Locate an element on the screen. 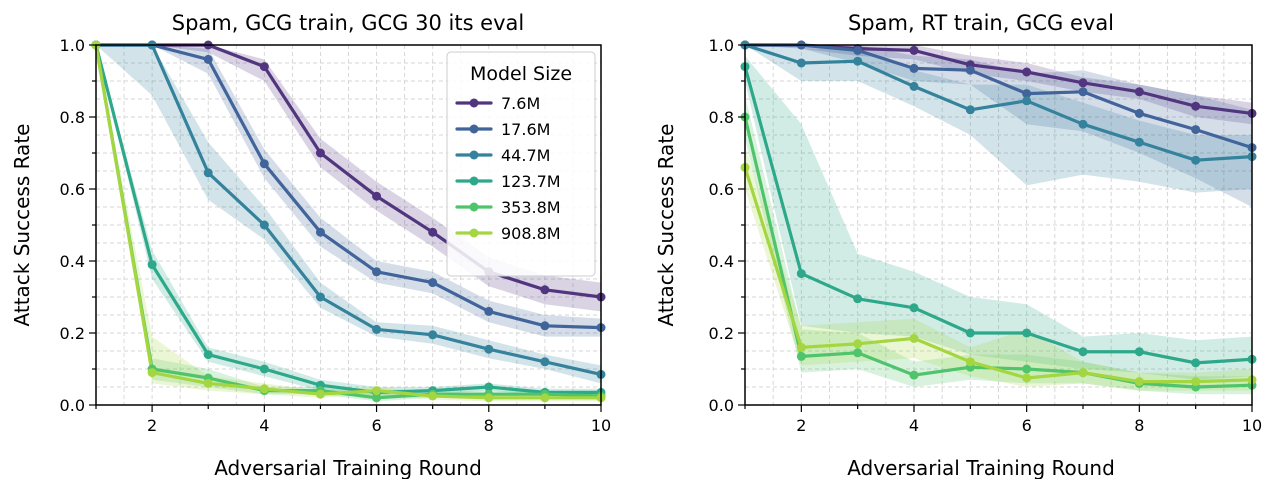  legend-box is located at coordinates (521, 164).